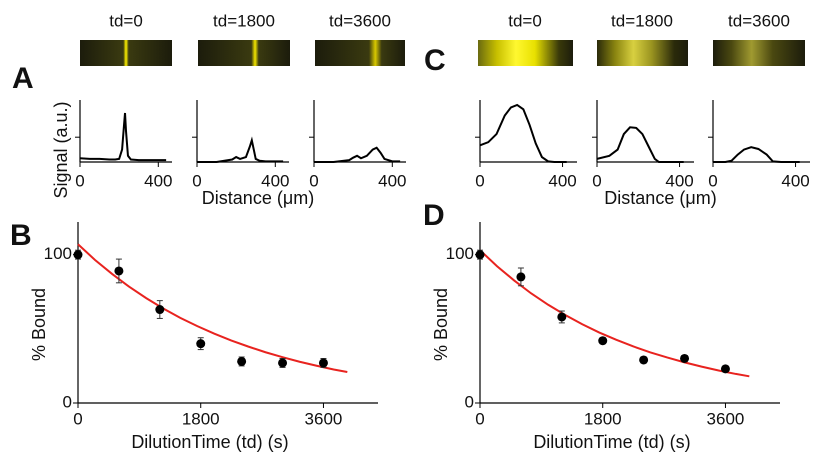 Image resolution: width=818 pixels, height=457 pixels. I want to click on panel-label: A, so click(23, 78).